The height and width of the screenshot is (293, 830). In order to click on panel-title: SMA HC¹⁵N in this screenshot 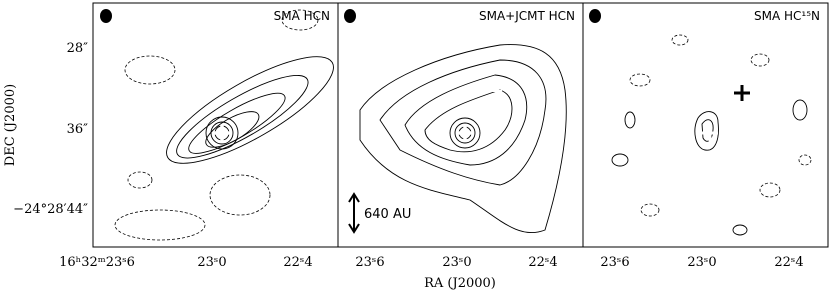, I will do `click(787, 16)`.